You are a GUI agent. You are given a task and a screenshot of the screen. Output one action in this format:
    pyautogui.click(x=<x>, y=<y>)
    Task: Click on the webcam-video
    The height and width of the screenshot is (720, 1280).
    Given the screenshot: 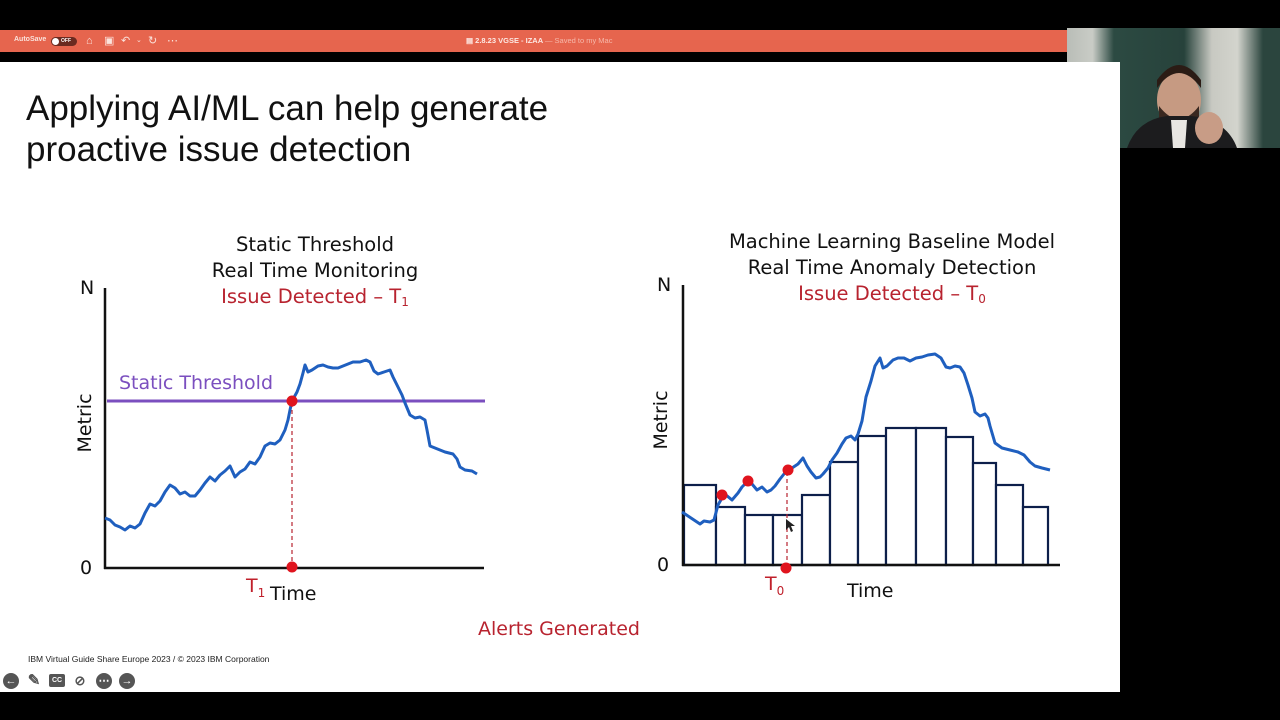 What is the action you would take?
    pyautogui.click(x=1173, y=88)
    